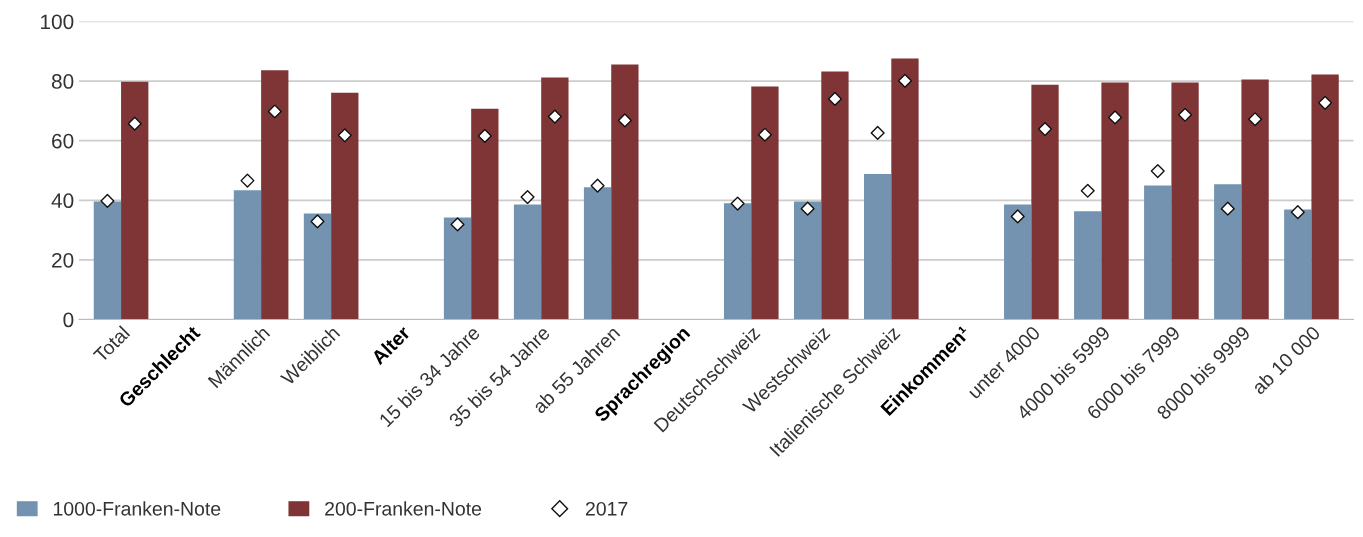  I want to click on legend-label: 200-Franken-Note, so click(403, 508).